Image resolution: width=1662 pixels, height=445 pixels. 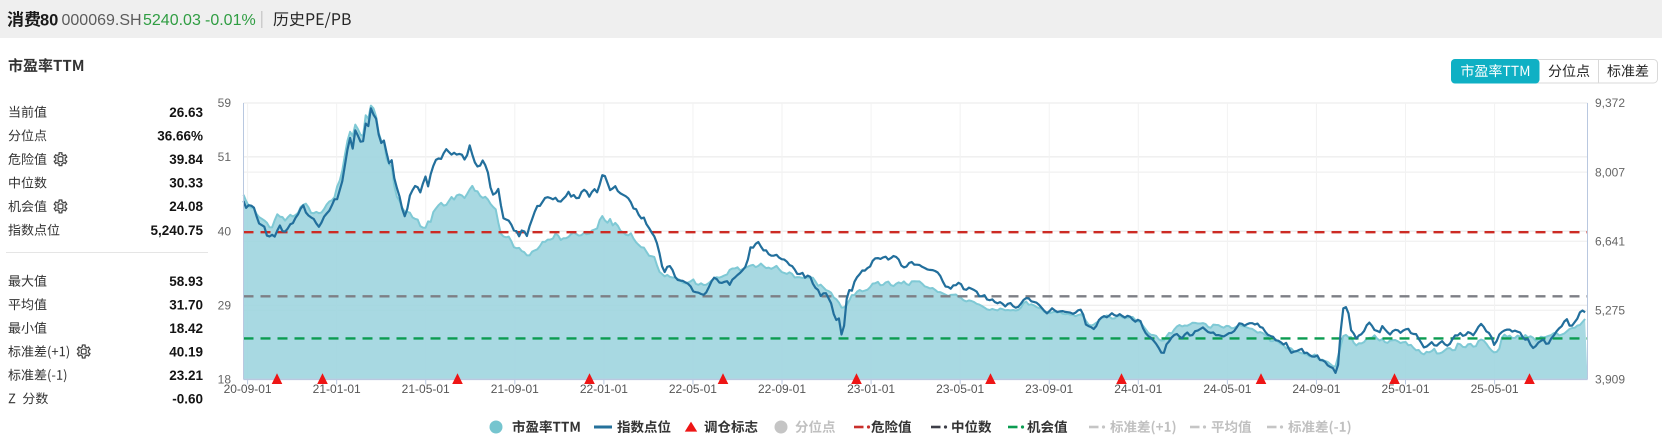 What do you see at coordinates (225, 157) in the screenshot?
I see `svg-text: 51` at bounding box center [225, 157].